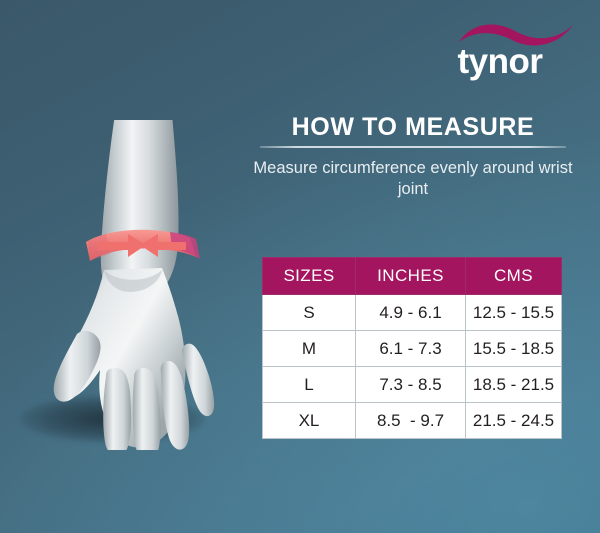  What do you see at coordinates (309, 312) in the screenshot?
I see `cell-size: S` at bounding box center [309, 312].